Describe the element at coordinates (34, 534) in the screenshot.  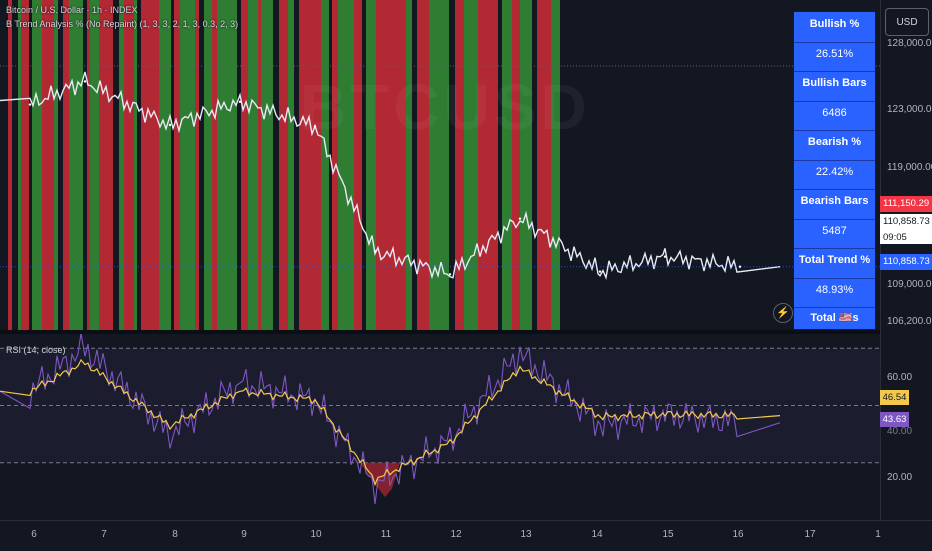
I see `time-tick-label: 6` at that location.